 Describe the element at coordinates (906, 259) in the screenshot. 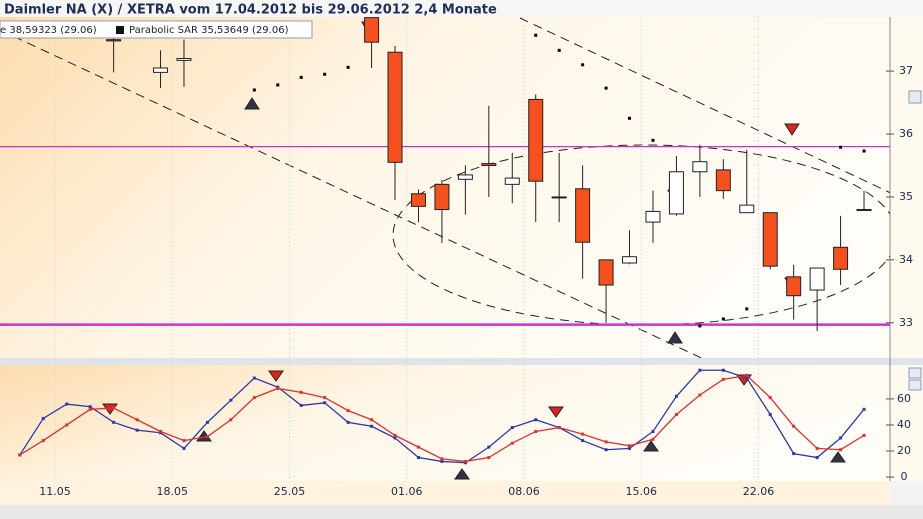

I see `y-tick-label: 34` at that location.